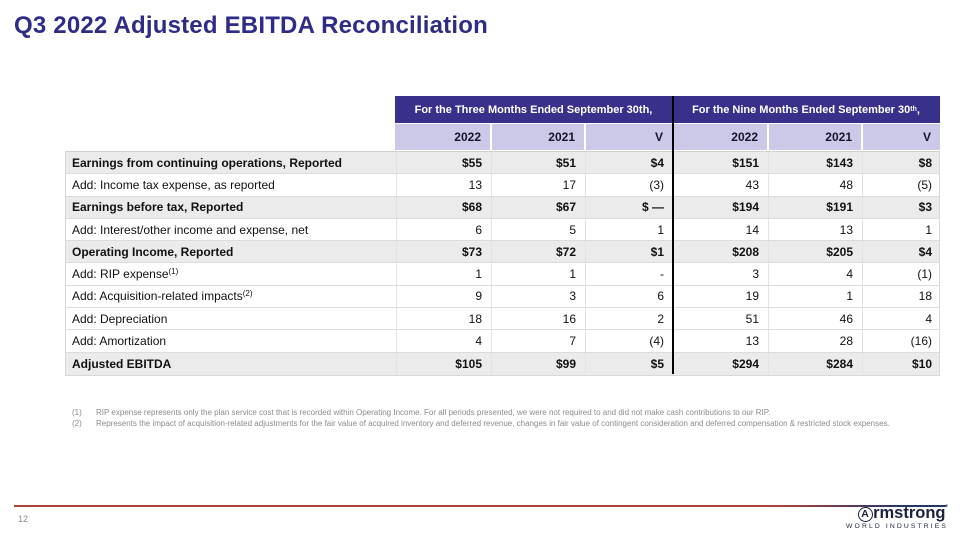  Describe the element at coordinates (629, 207) in the screenshot. I see `value-cell: $ —` at that location.